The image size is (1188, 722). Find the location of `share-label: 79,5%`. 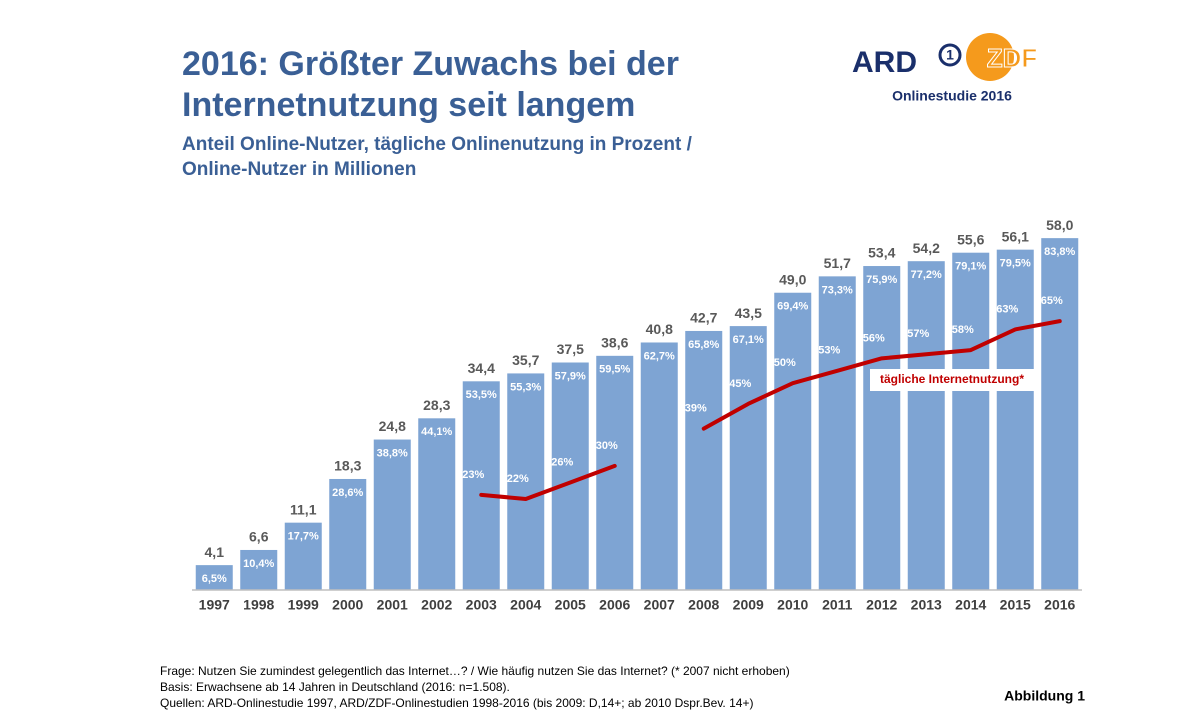

share-label: 79,5% is located at coordinates (1015, 264).